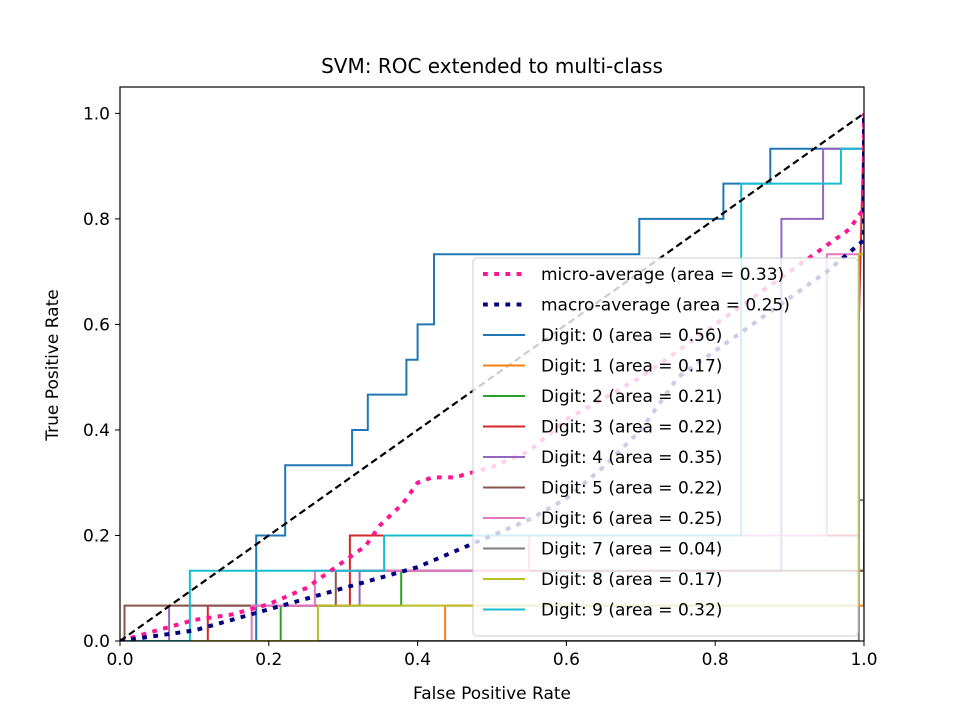 The width and height of the screenshot is (960, 720). What do you see at coordinates (417, 660) in the screenshot?
I see `x-tick-label: 0.4` at bounding box center [417, 660].